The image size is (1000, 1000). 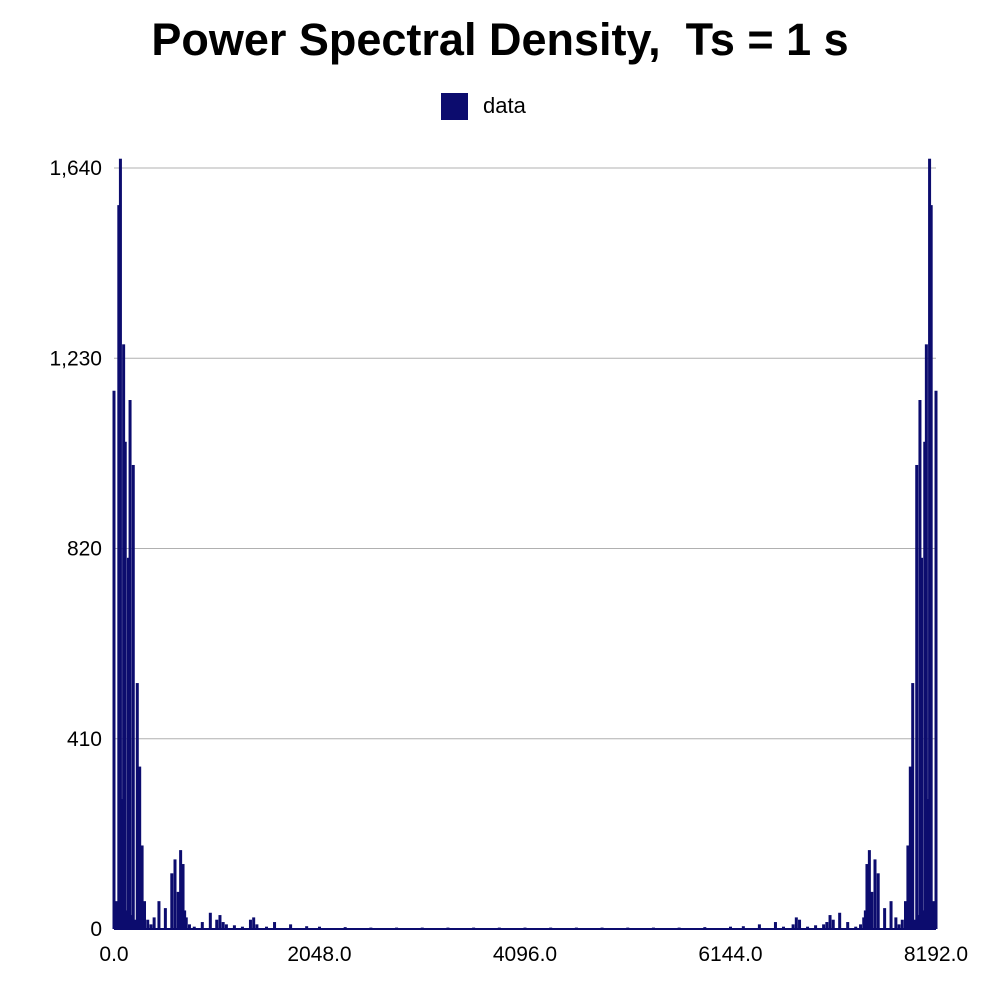 What do you see at coordinates (454, 106) in the screenshot?
I see `legend-swatch-data` at bounding box center [454, 106].